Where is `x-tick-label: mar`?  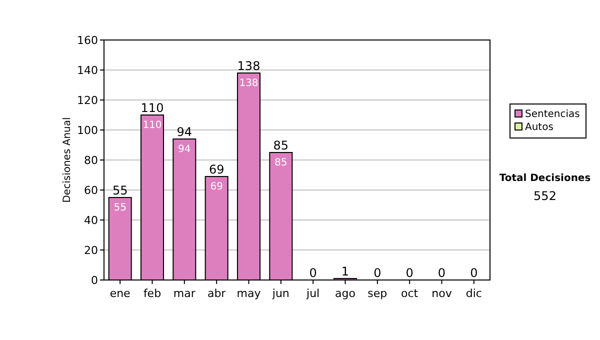
x-tick-label: mar is located at coordinates (184, 293).